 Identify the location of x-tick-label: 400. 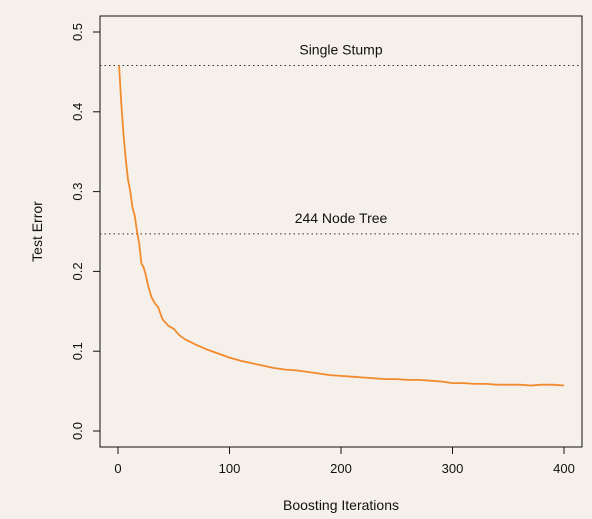
(564, 468).